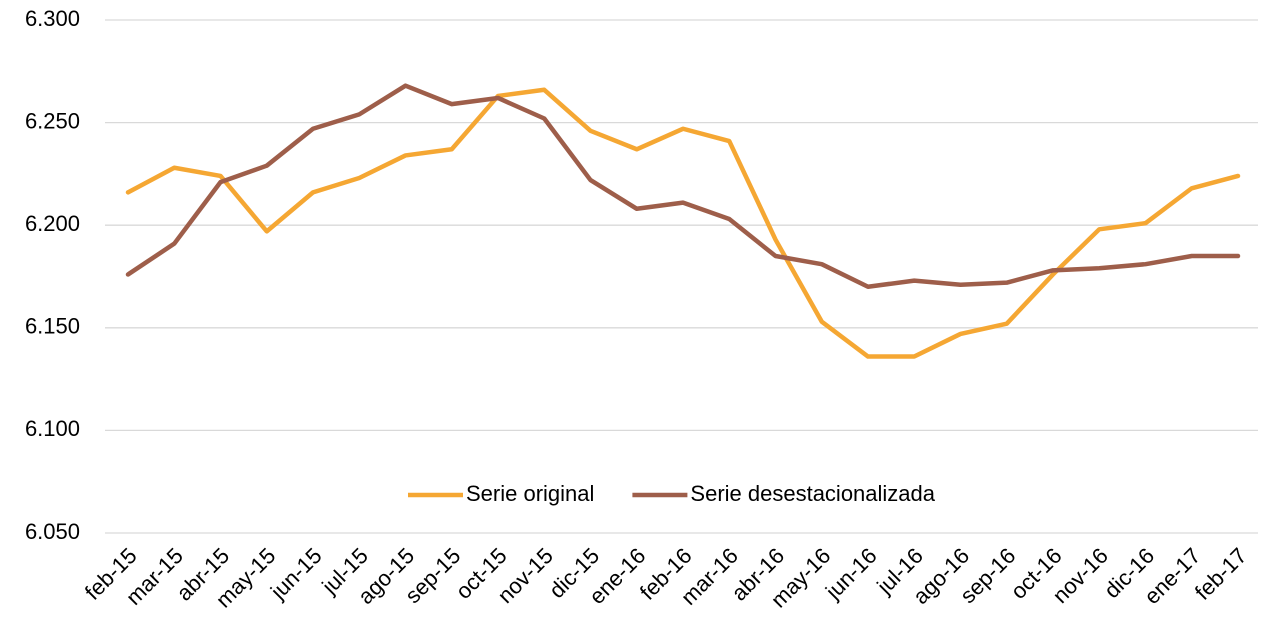 The width and height of the screenshot is (1263, 633). What do you see at coordinates (851, 574) in the screenshot?
I see `x-tick-label: jun-16` at bounding box center [851, 574].